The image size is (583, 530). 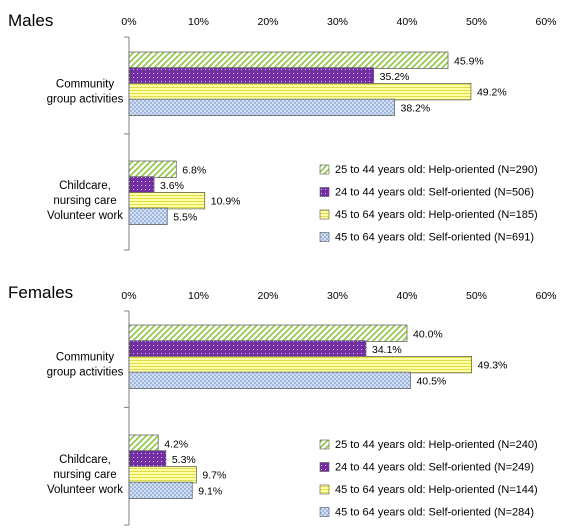 I want to click on panel-1-tick-label: 10%, so click(x=198, y=22).